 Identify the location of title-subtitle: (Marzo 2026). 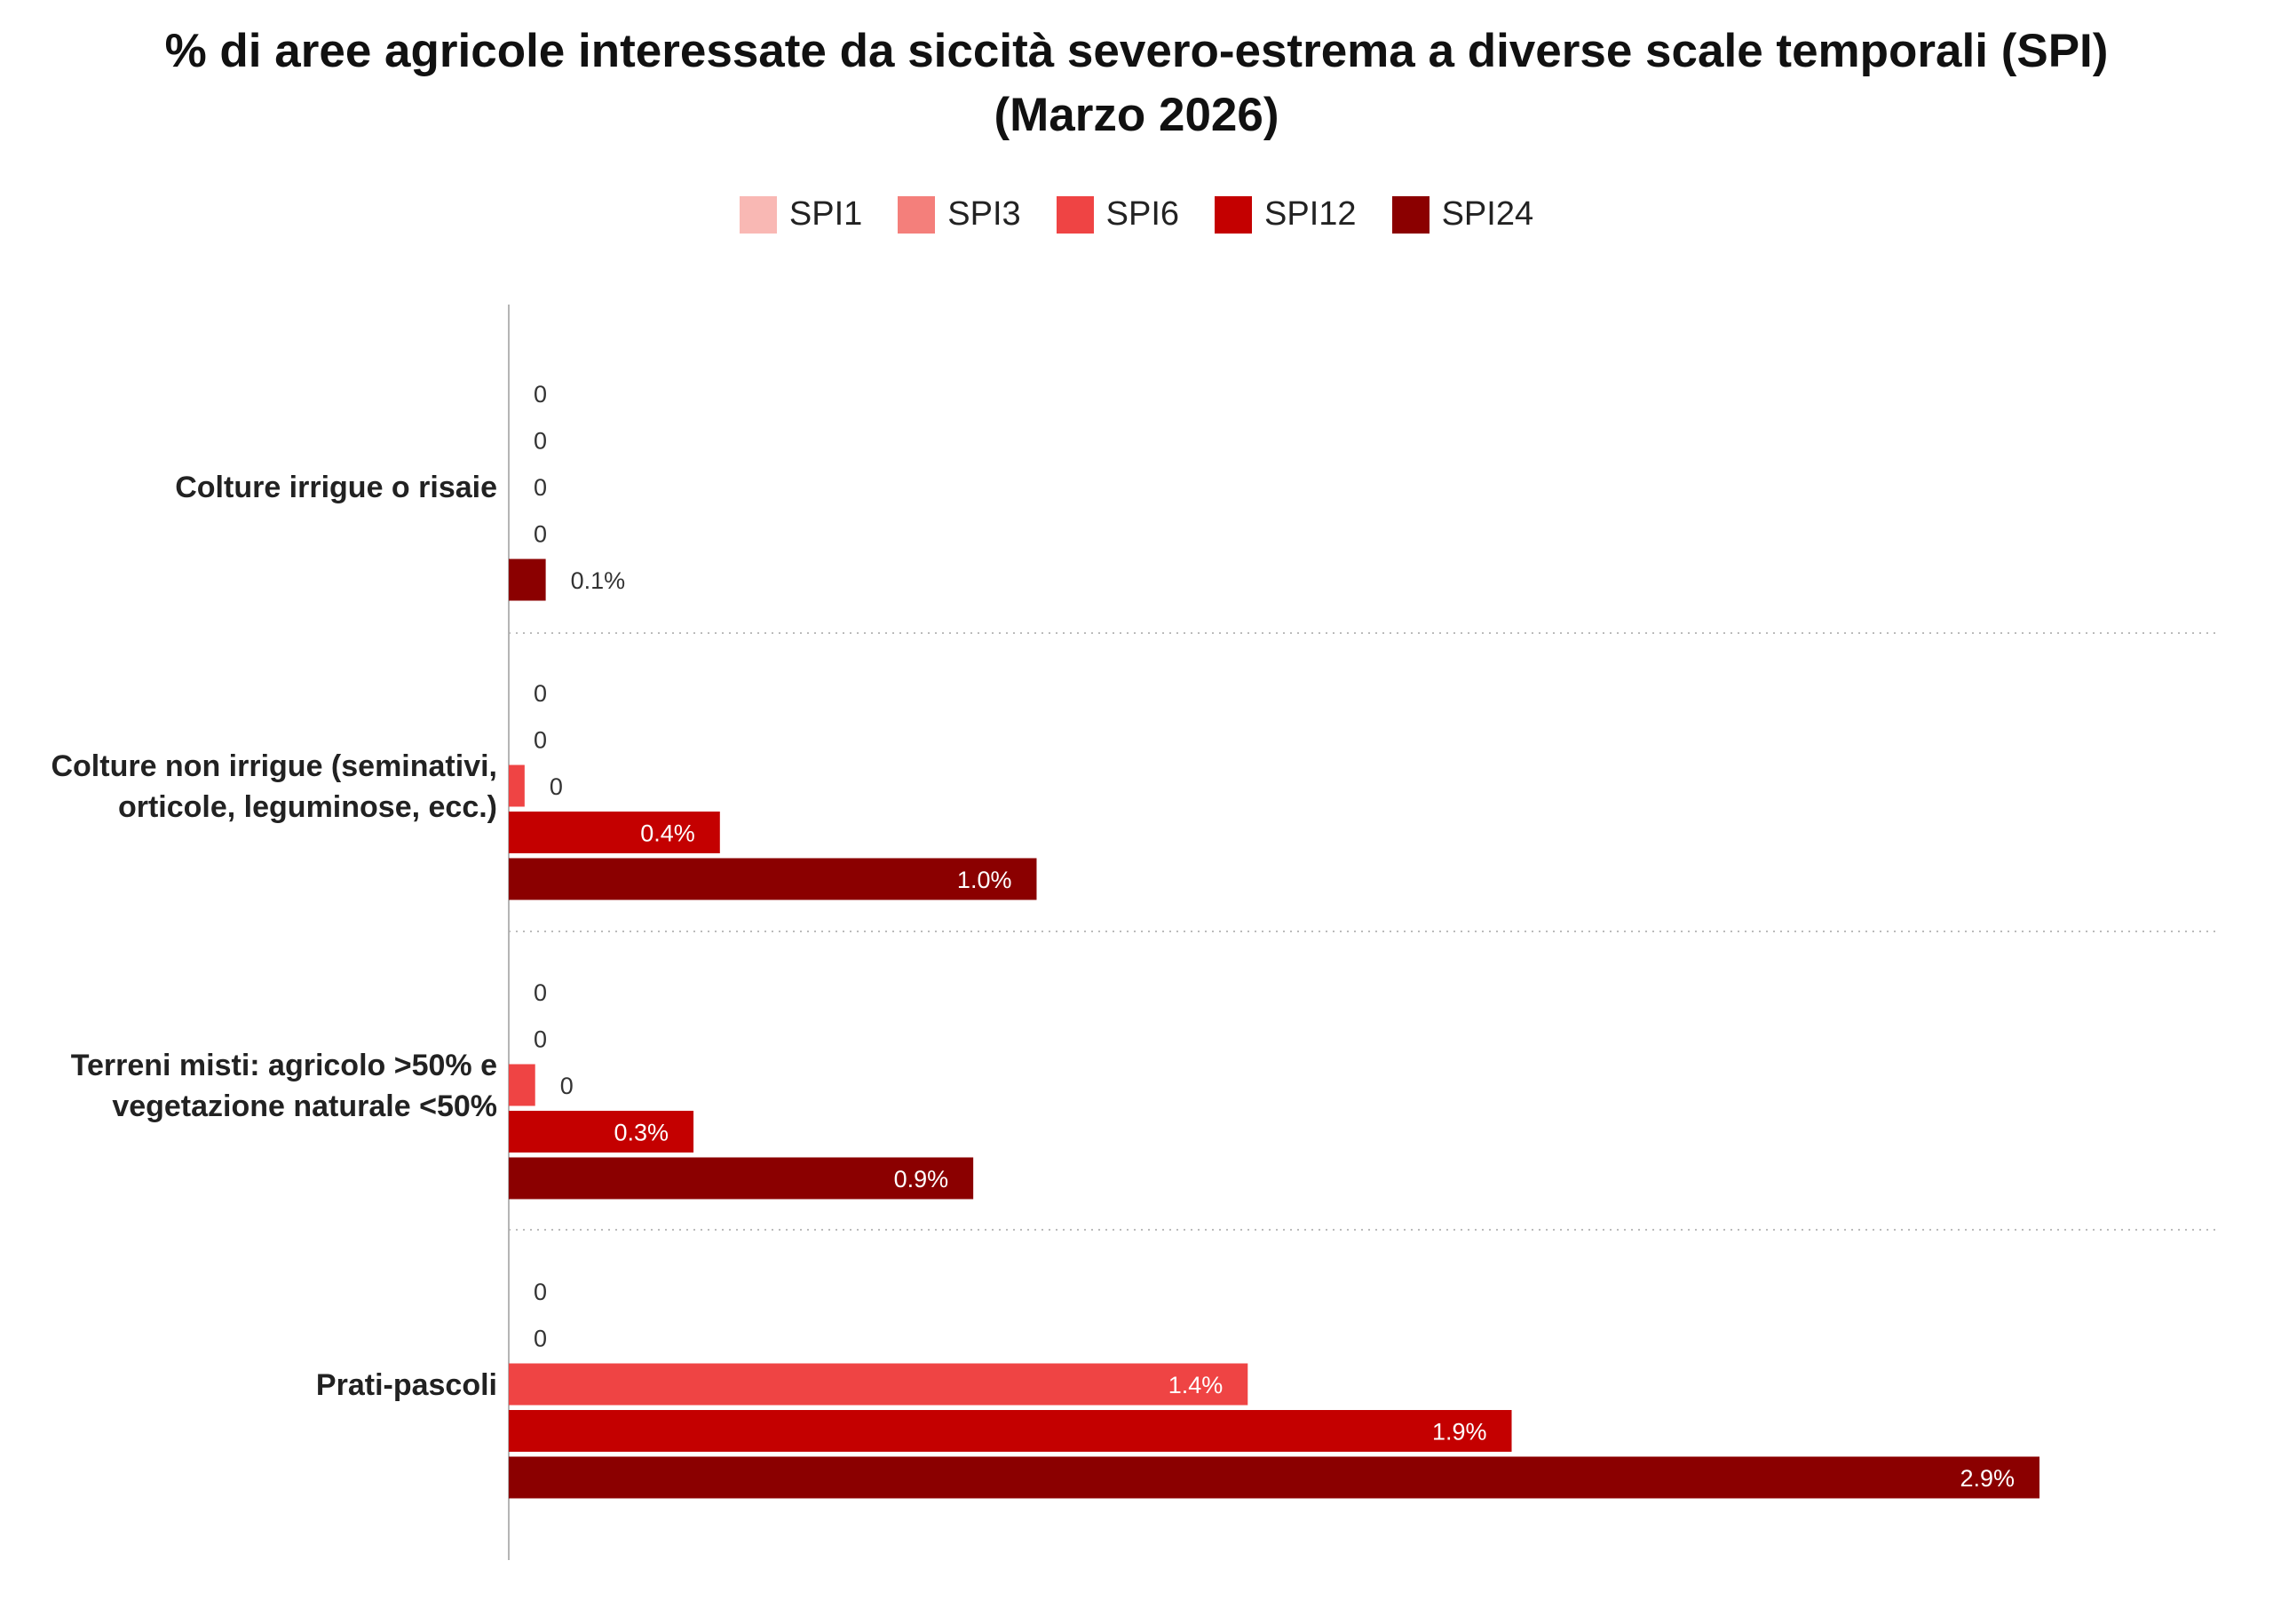
(1136, 115).